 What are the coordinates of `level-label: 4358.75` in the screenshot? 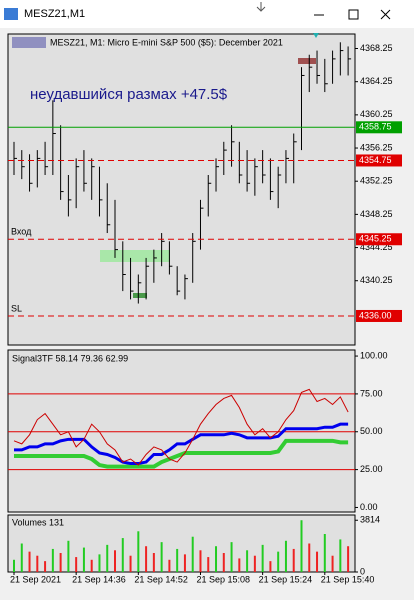 It's located at (375, 127).